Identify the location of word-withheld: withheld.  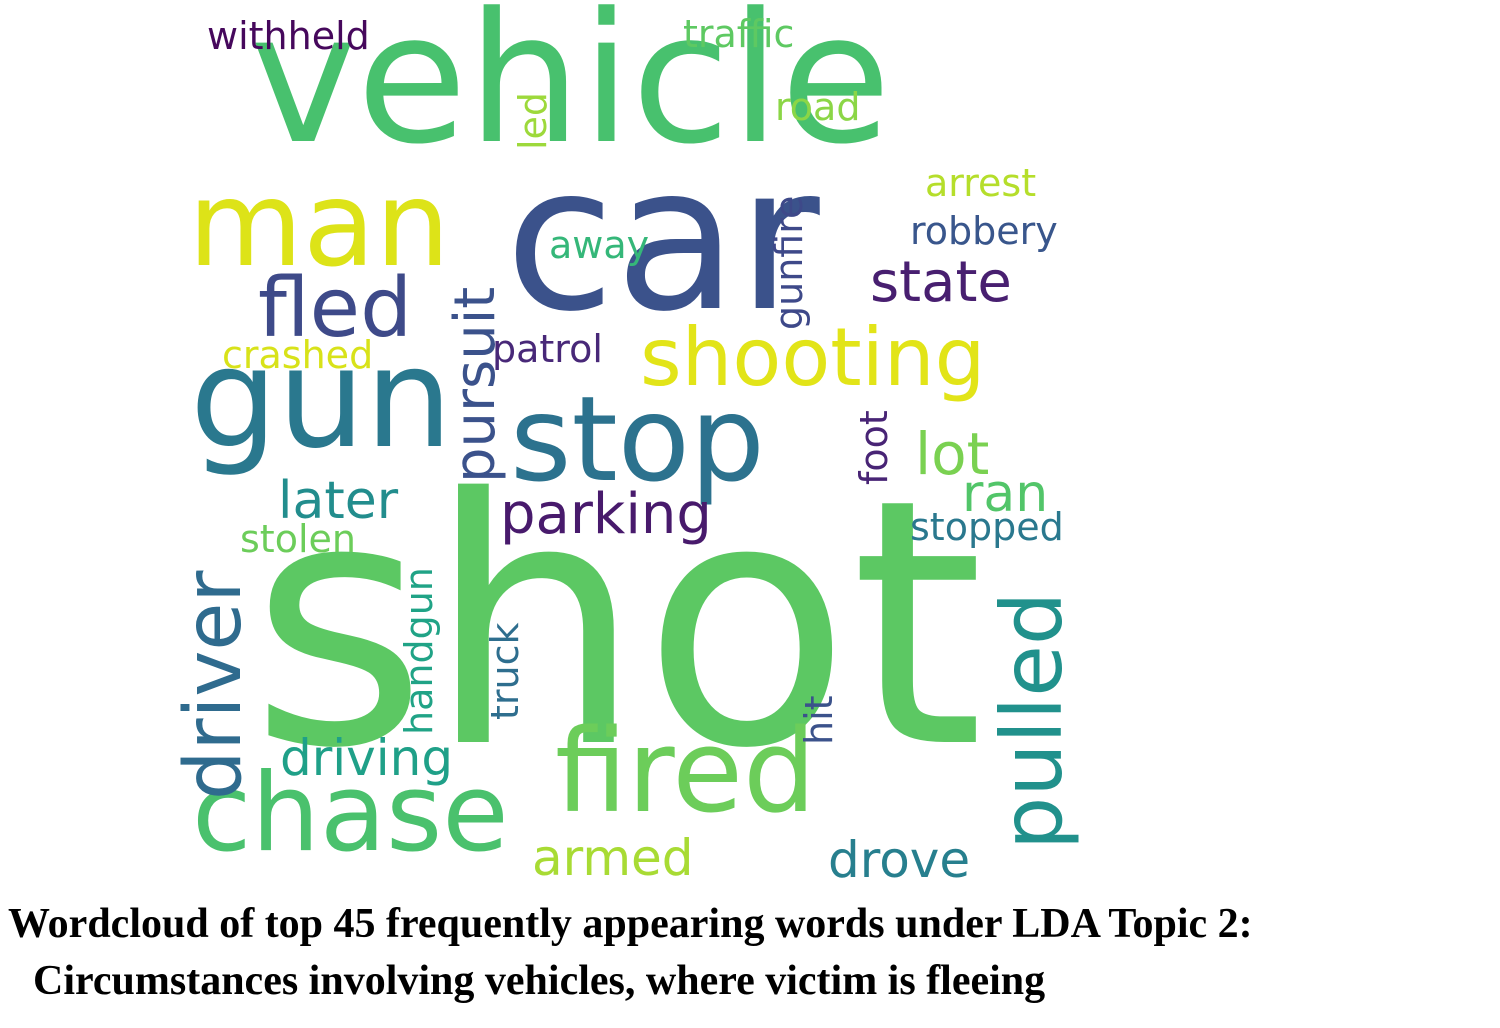
(288, 36).